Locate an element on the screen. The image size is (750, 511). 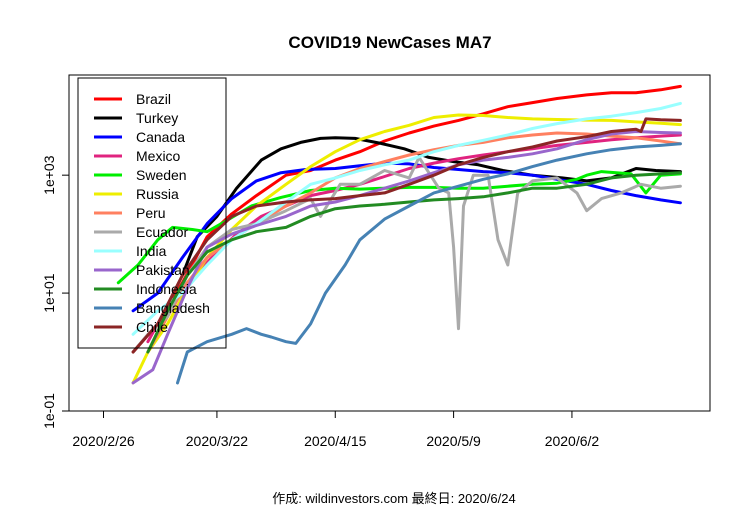
legend-label-canada: Canada is located at coordinates (160, 137).